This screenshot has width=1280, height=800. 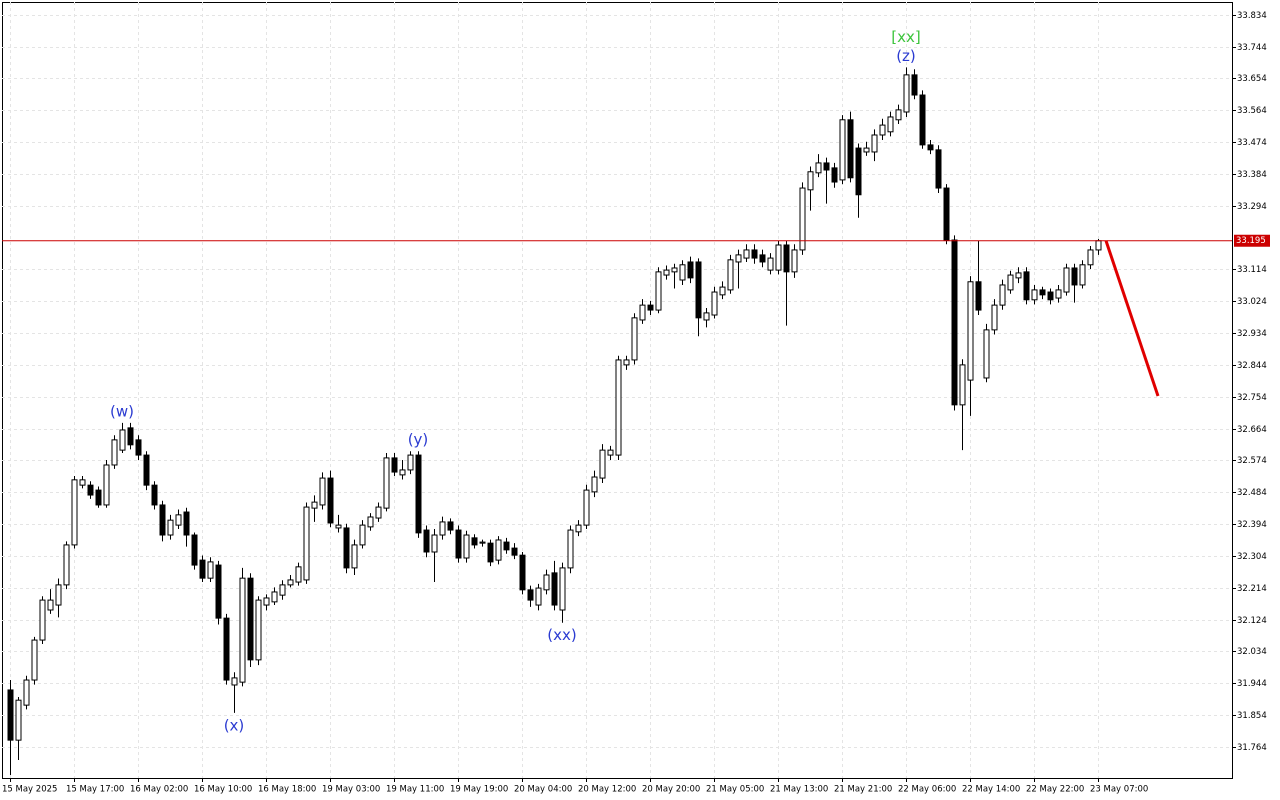 What do you see at coordinates (1252, 143) in the screenshot?
I see `y-tick-label: 33.474` at bounding box center [1252, 143].